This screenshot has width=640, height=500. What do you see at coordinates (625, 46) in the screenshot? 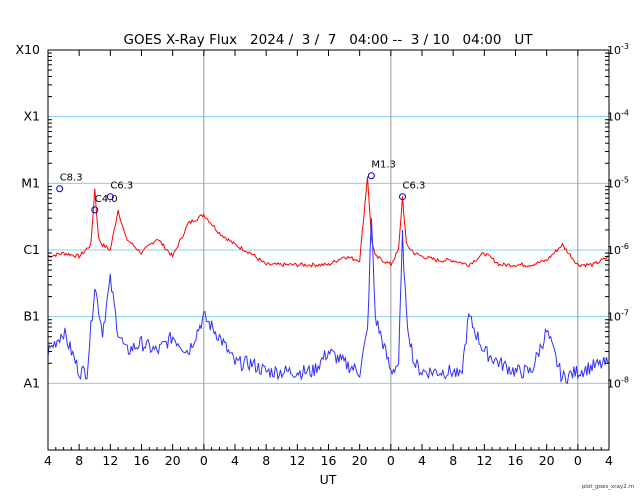
I see `y-right-label-exponent: -3` at bounding box center [625, 46].